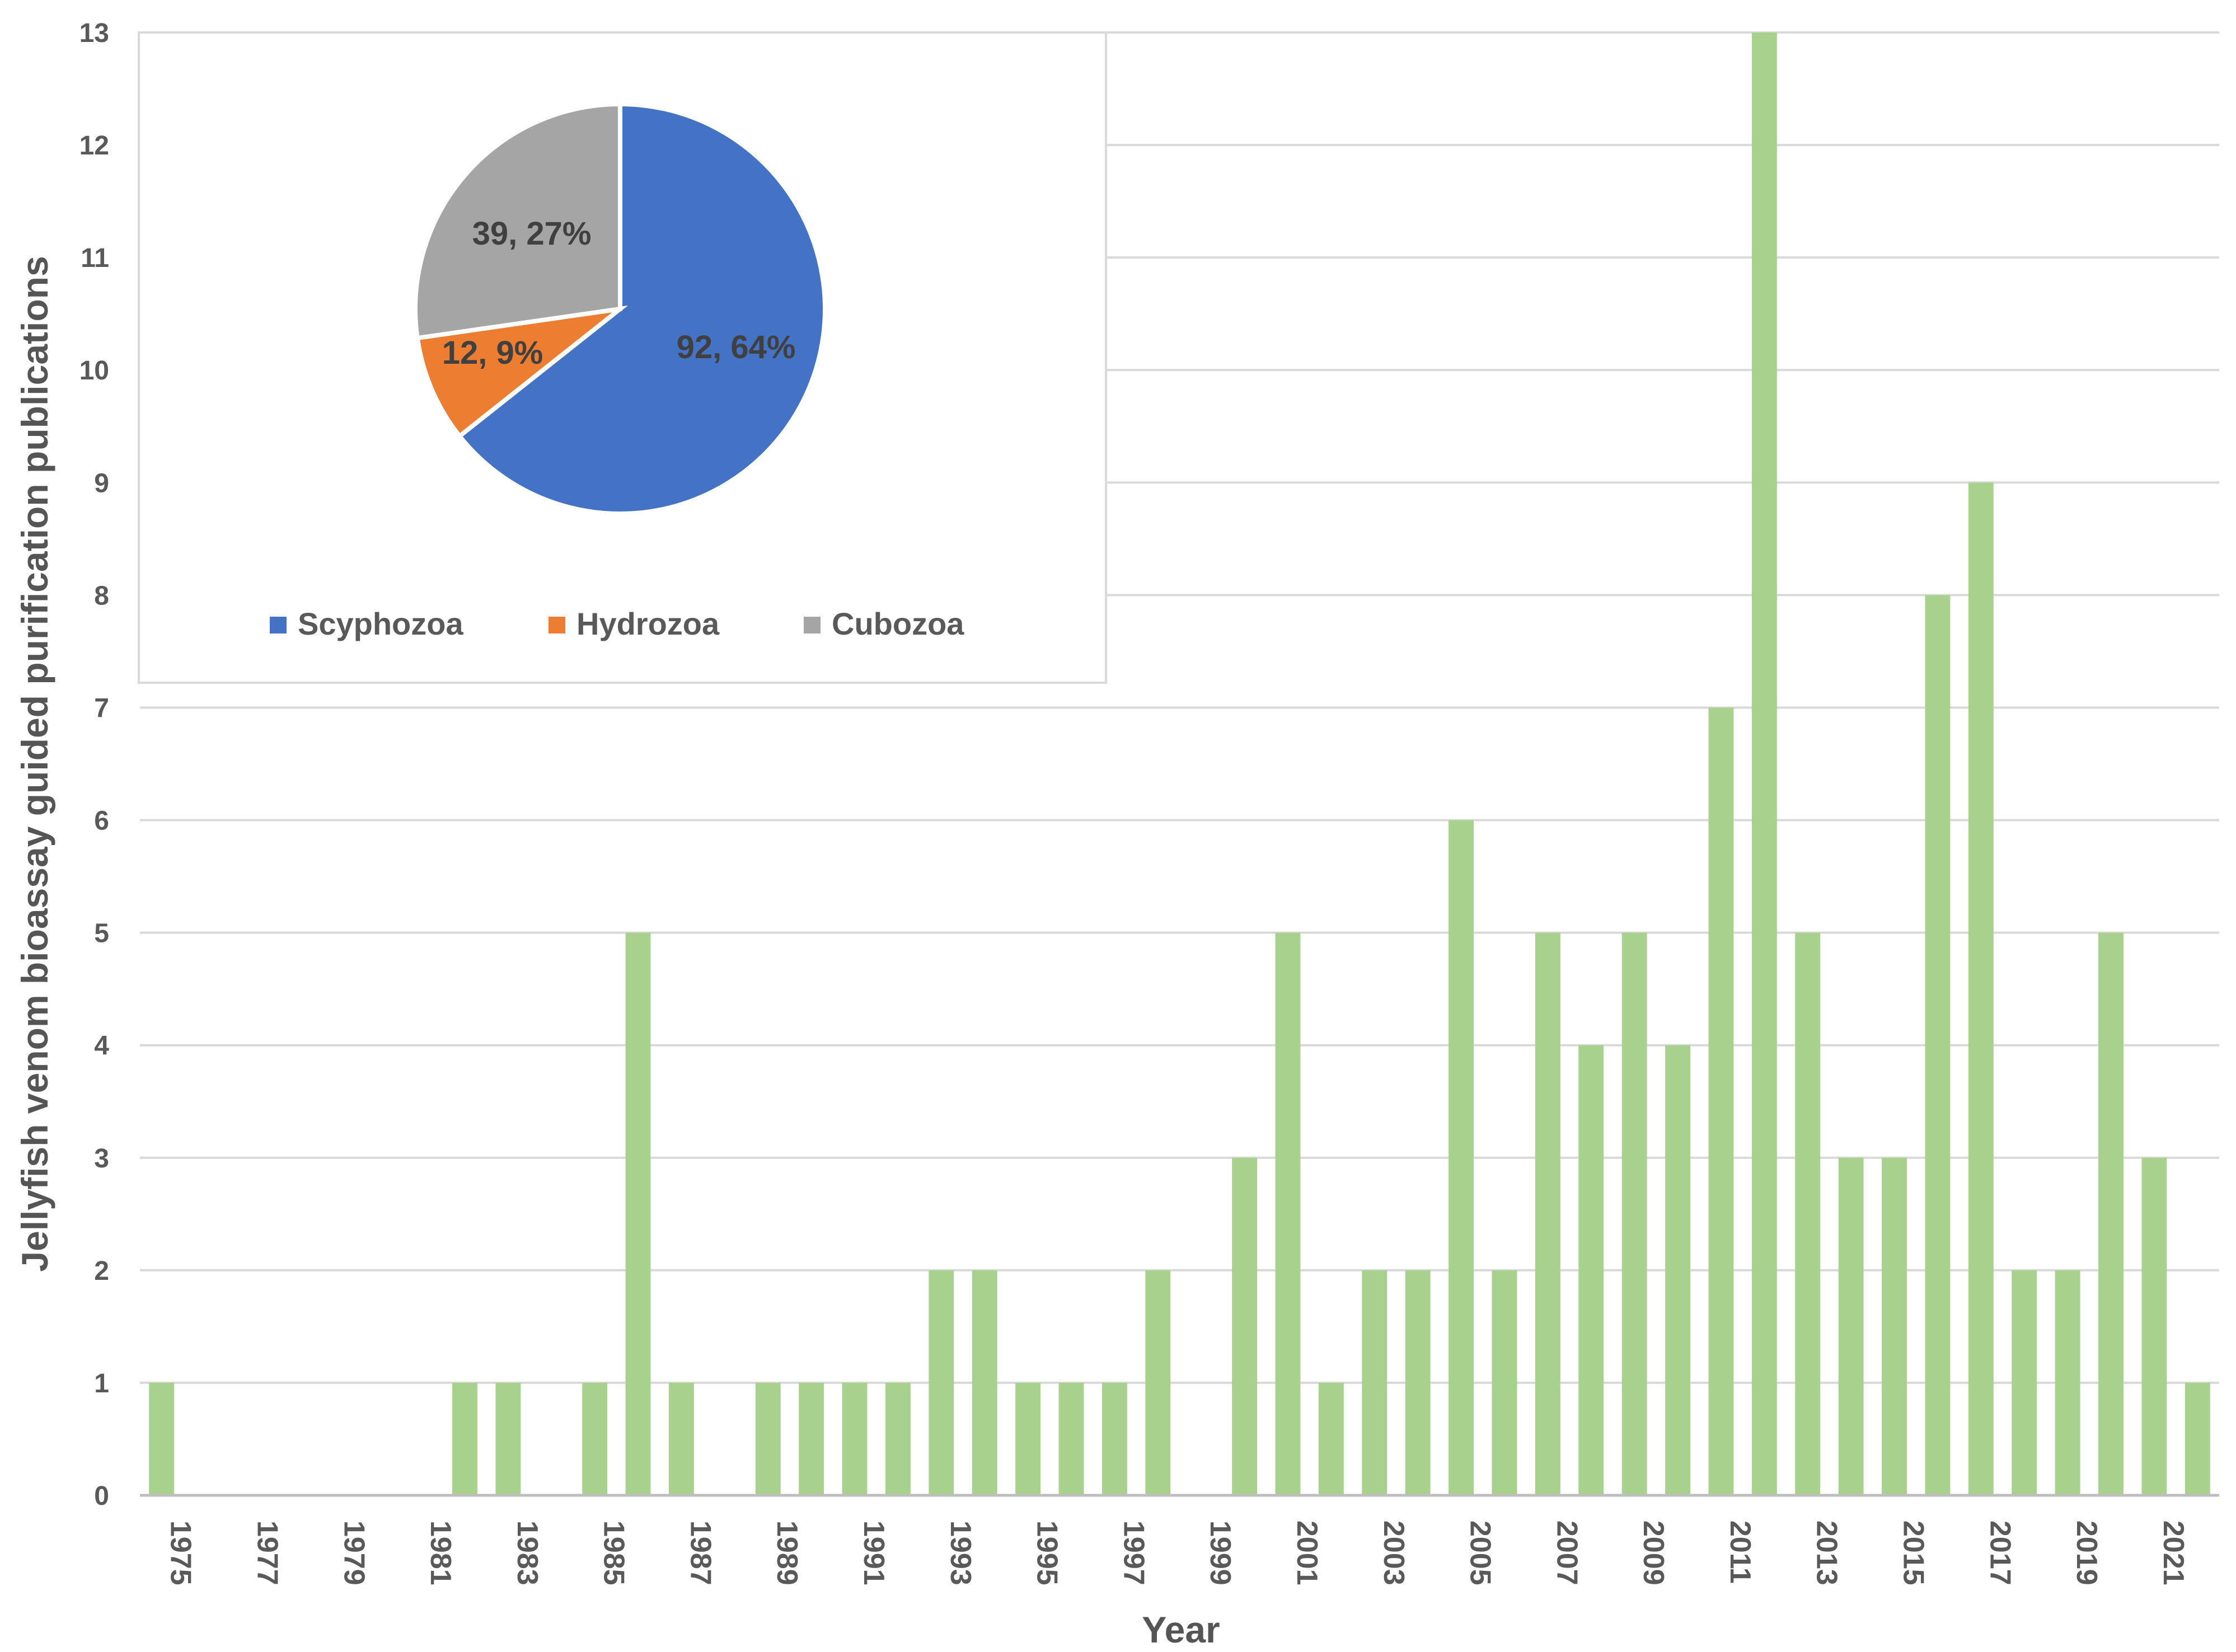 This screenshot has width=2236, height=1652. Describe the element at coordinates (1220, 1552) in the screenshot. I see `x-tick-label: 1999` at that location.